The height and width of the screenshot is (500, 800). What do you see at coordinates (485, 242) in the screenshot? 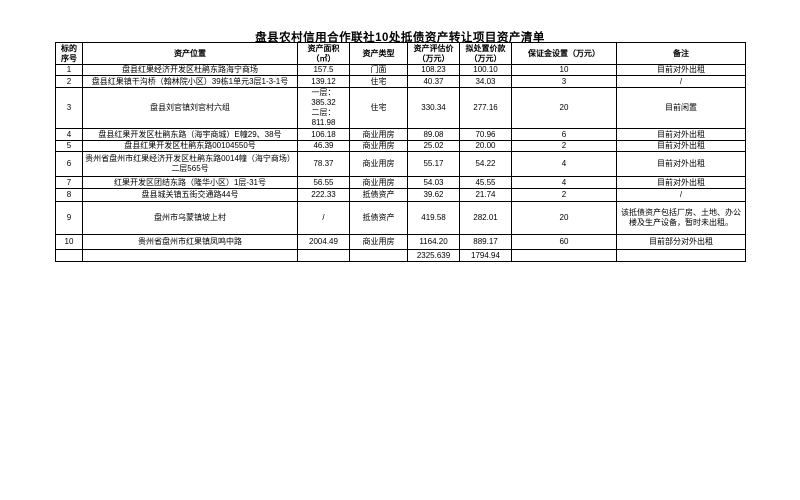
I see `cell-disposal-price: 889.17` at bounding box center [485, 242].